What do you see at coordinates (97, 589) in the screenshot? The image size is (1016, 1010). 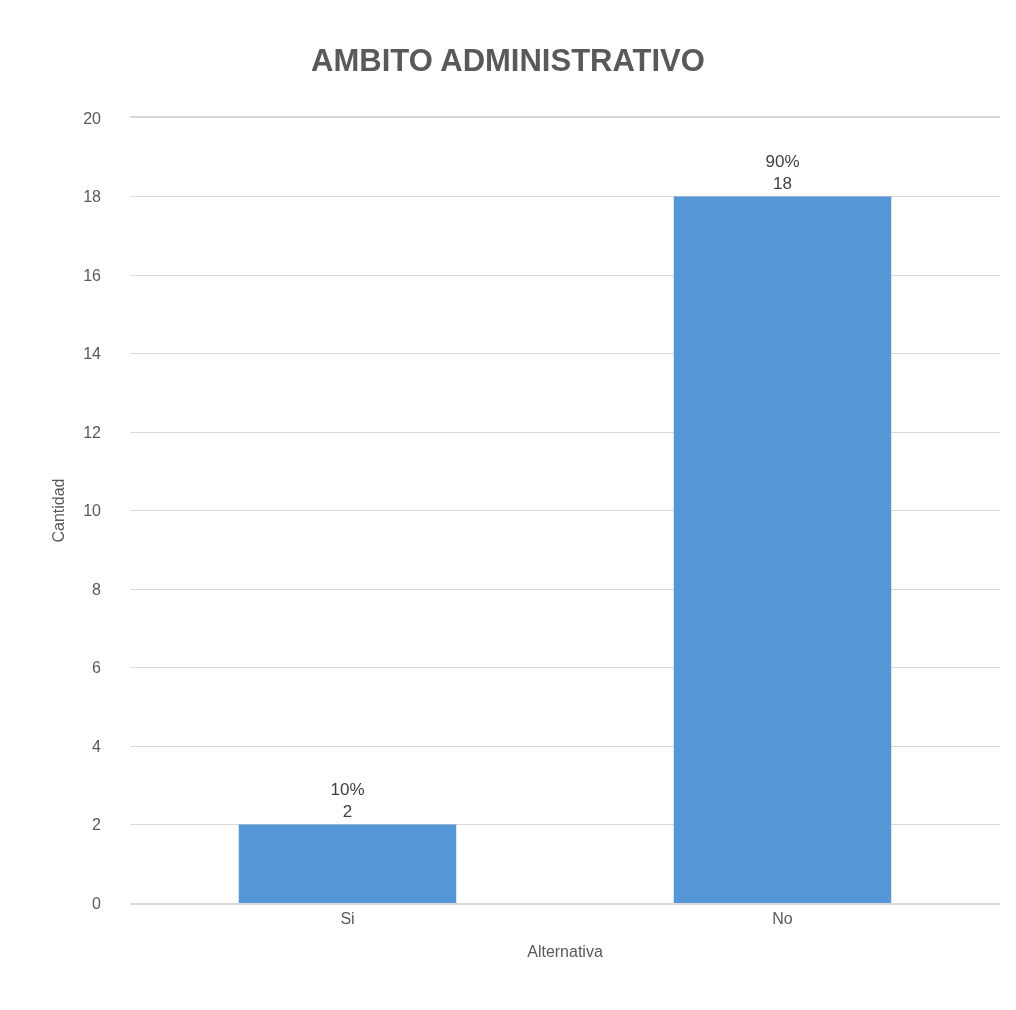 I see `y-tick-label: 8` at bounding box center [97, 589].